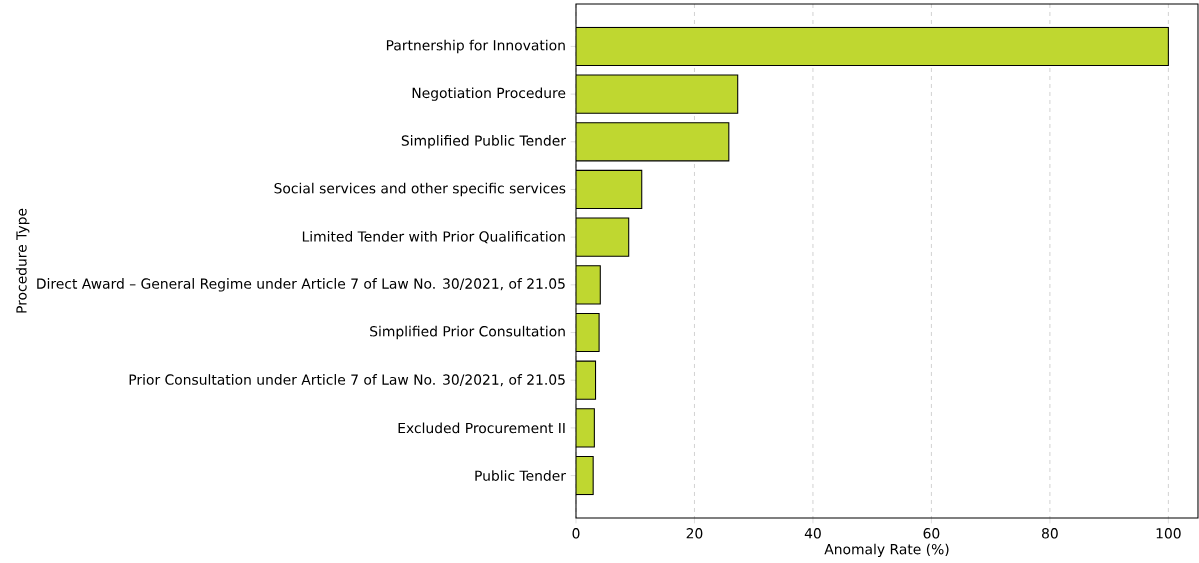 The image size is (1199, 563). What do you see at coordinates (812, 533) in the screenshot?
I see `x-tick-label: 40` at bounding box center [812, 533].